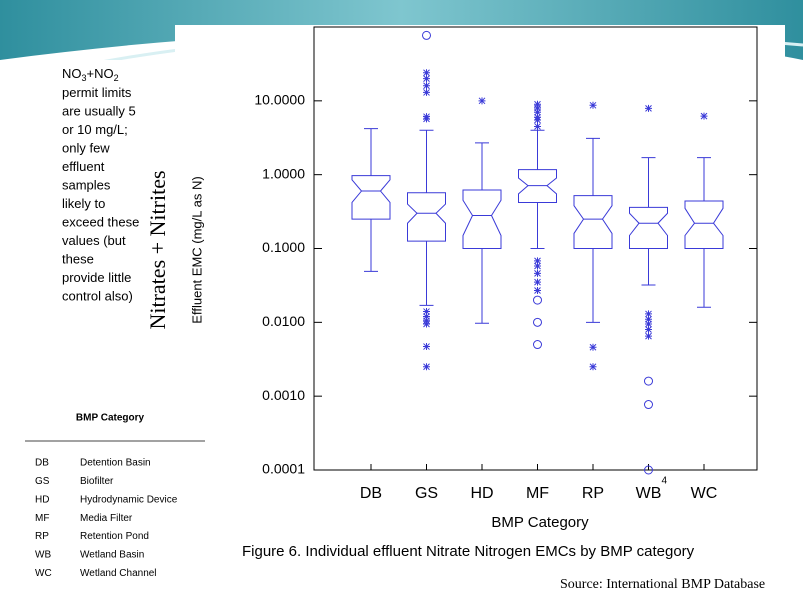  I want to click on legend-code: GS, so click(42, 481).